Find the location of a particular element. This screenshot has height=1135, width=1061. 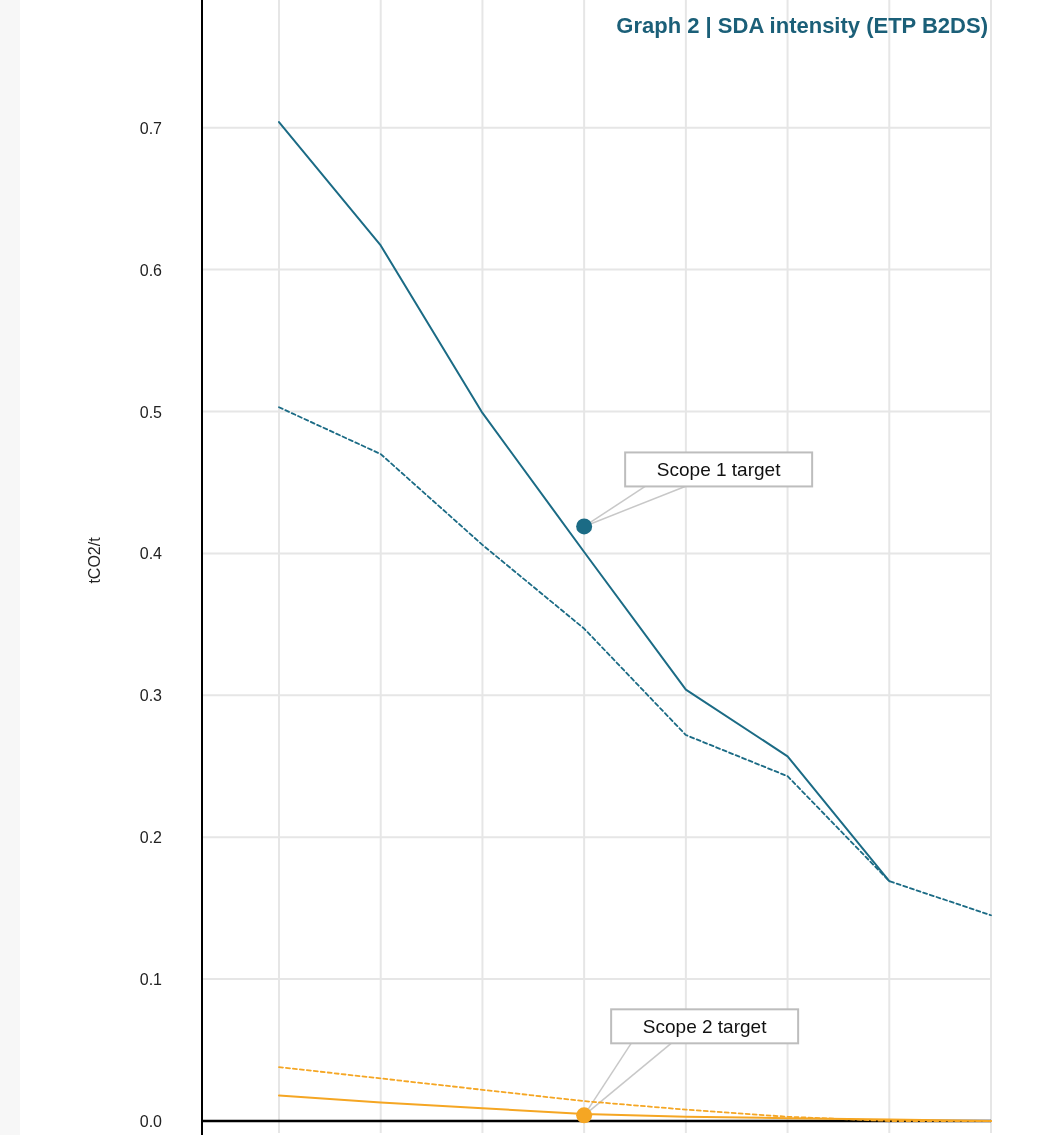

text: Graph 2 | SDA intensity (ETP B2DS) is located at coordinates (802, 25).